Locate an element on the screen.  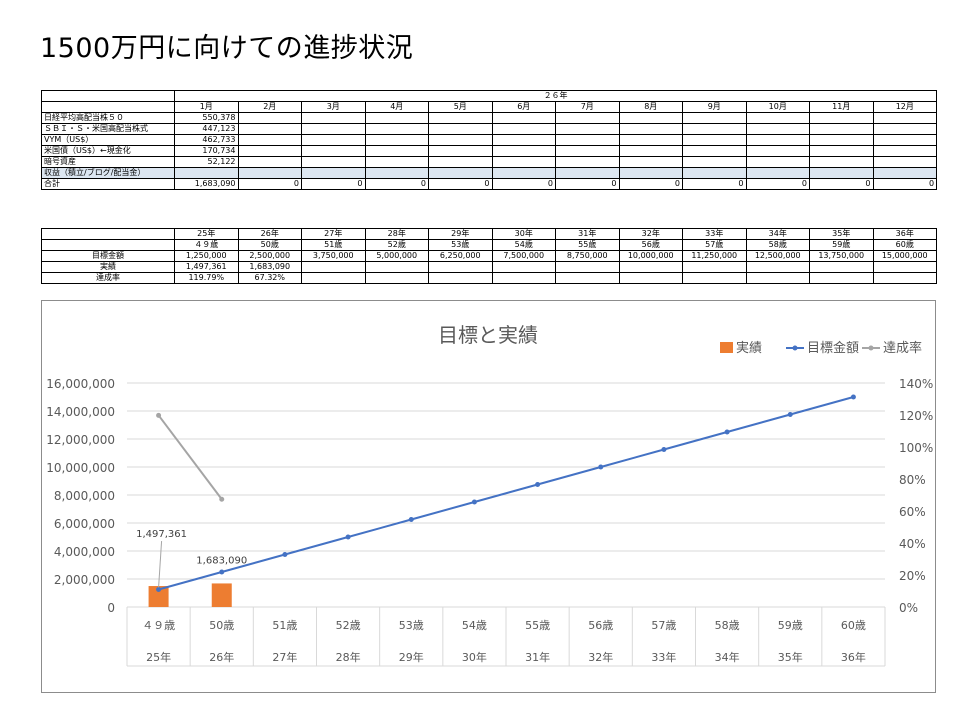
year-cell: 36年 is located at coordinates (904, 234).